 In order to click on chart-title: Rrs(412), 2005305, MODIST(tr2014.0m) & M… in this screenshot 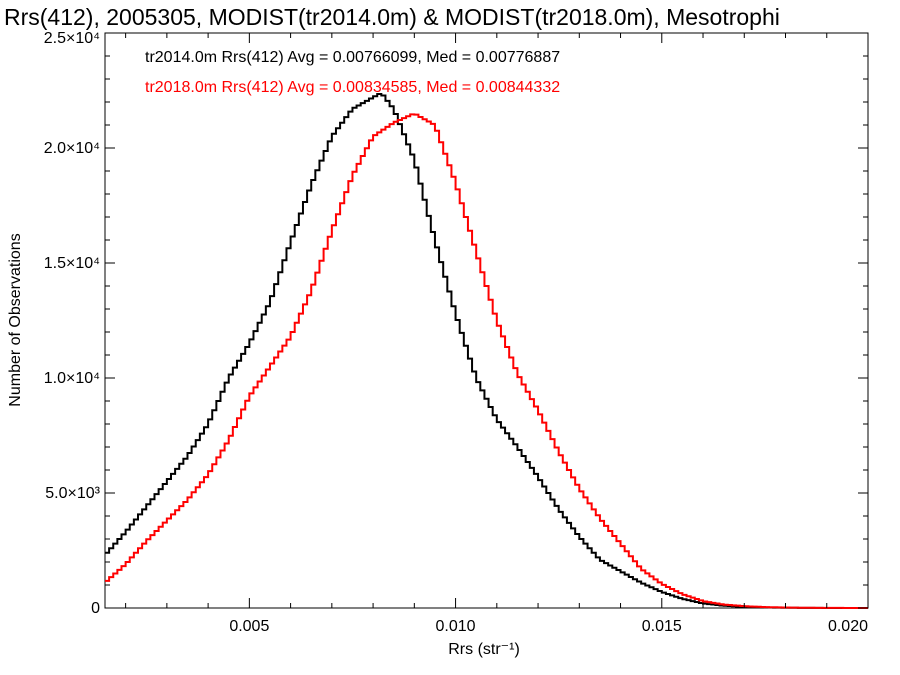, I will do `click(392, 17)`.